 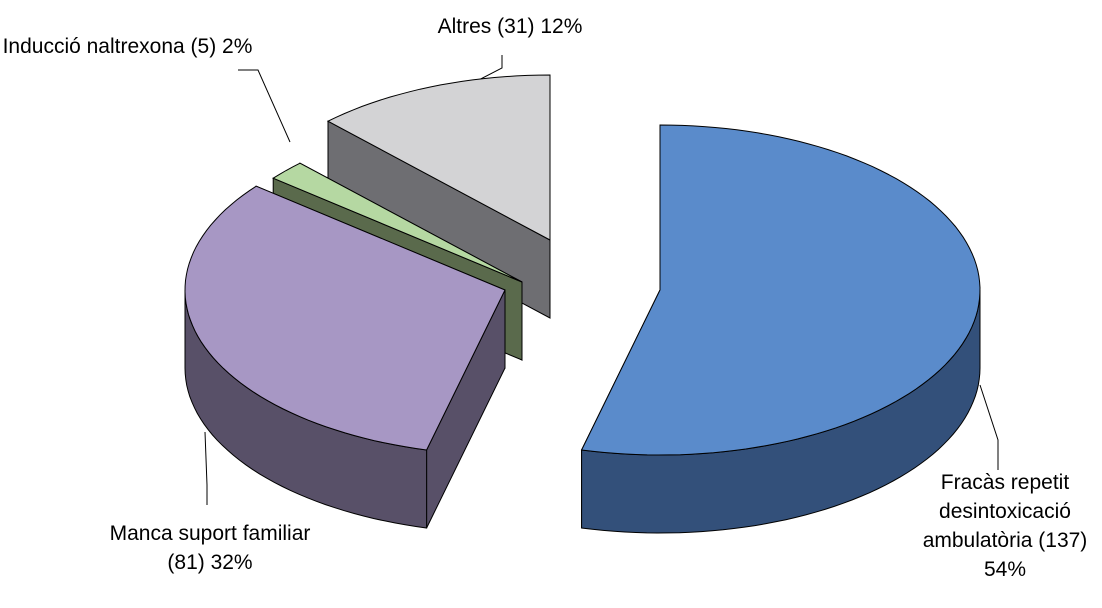 I want to click on slice-label: Inducció naltrexona (5) 2%, so click(x=127, y=46).